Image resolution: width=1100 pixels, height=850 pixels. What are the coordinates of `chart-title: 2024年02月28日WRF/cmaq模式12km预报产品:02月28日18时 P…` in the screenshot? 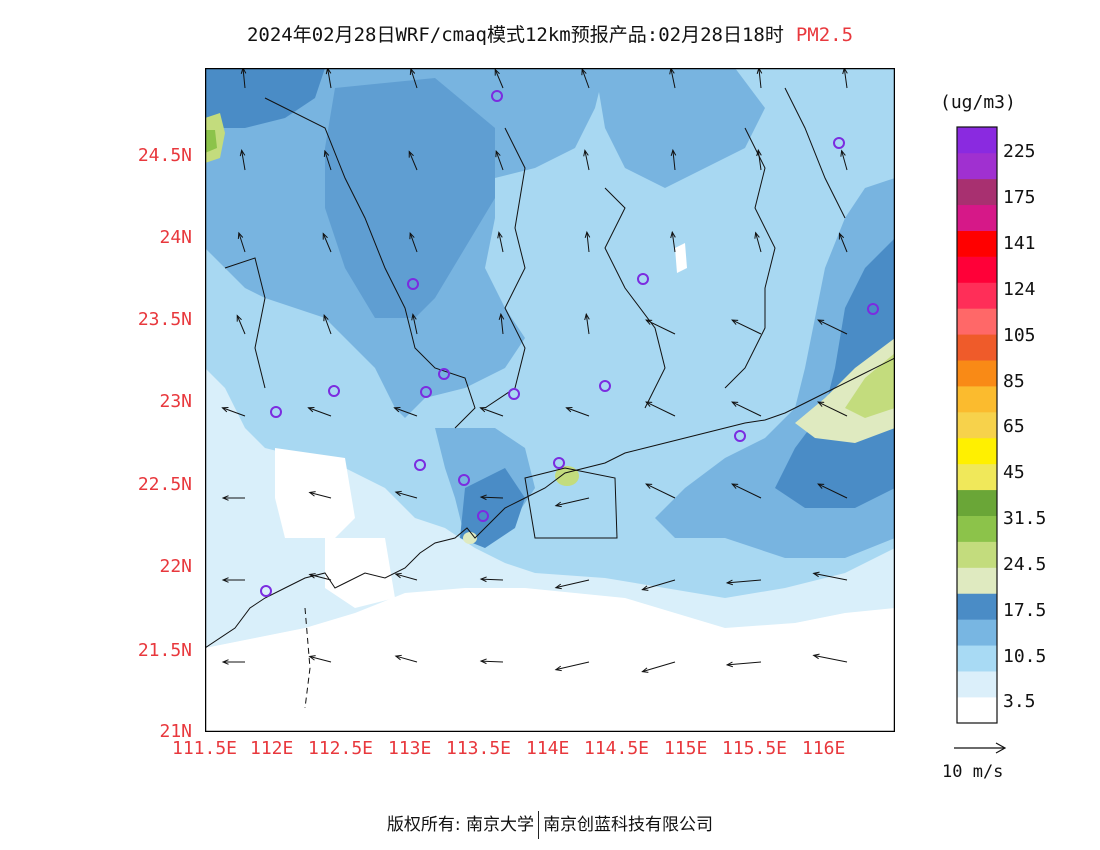 It's located at (550, 33).